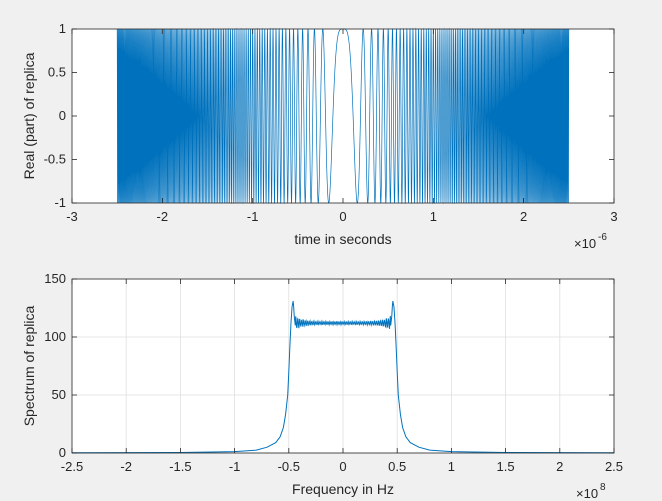 Image resolution: width=662 pixels, height=501 pixels. Describe the element at coordinates (613, 216) in the screenshot. I see `x-tick-label: 3` at that location.